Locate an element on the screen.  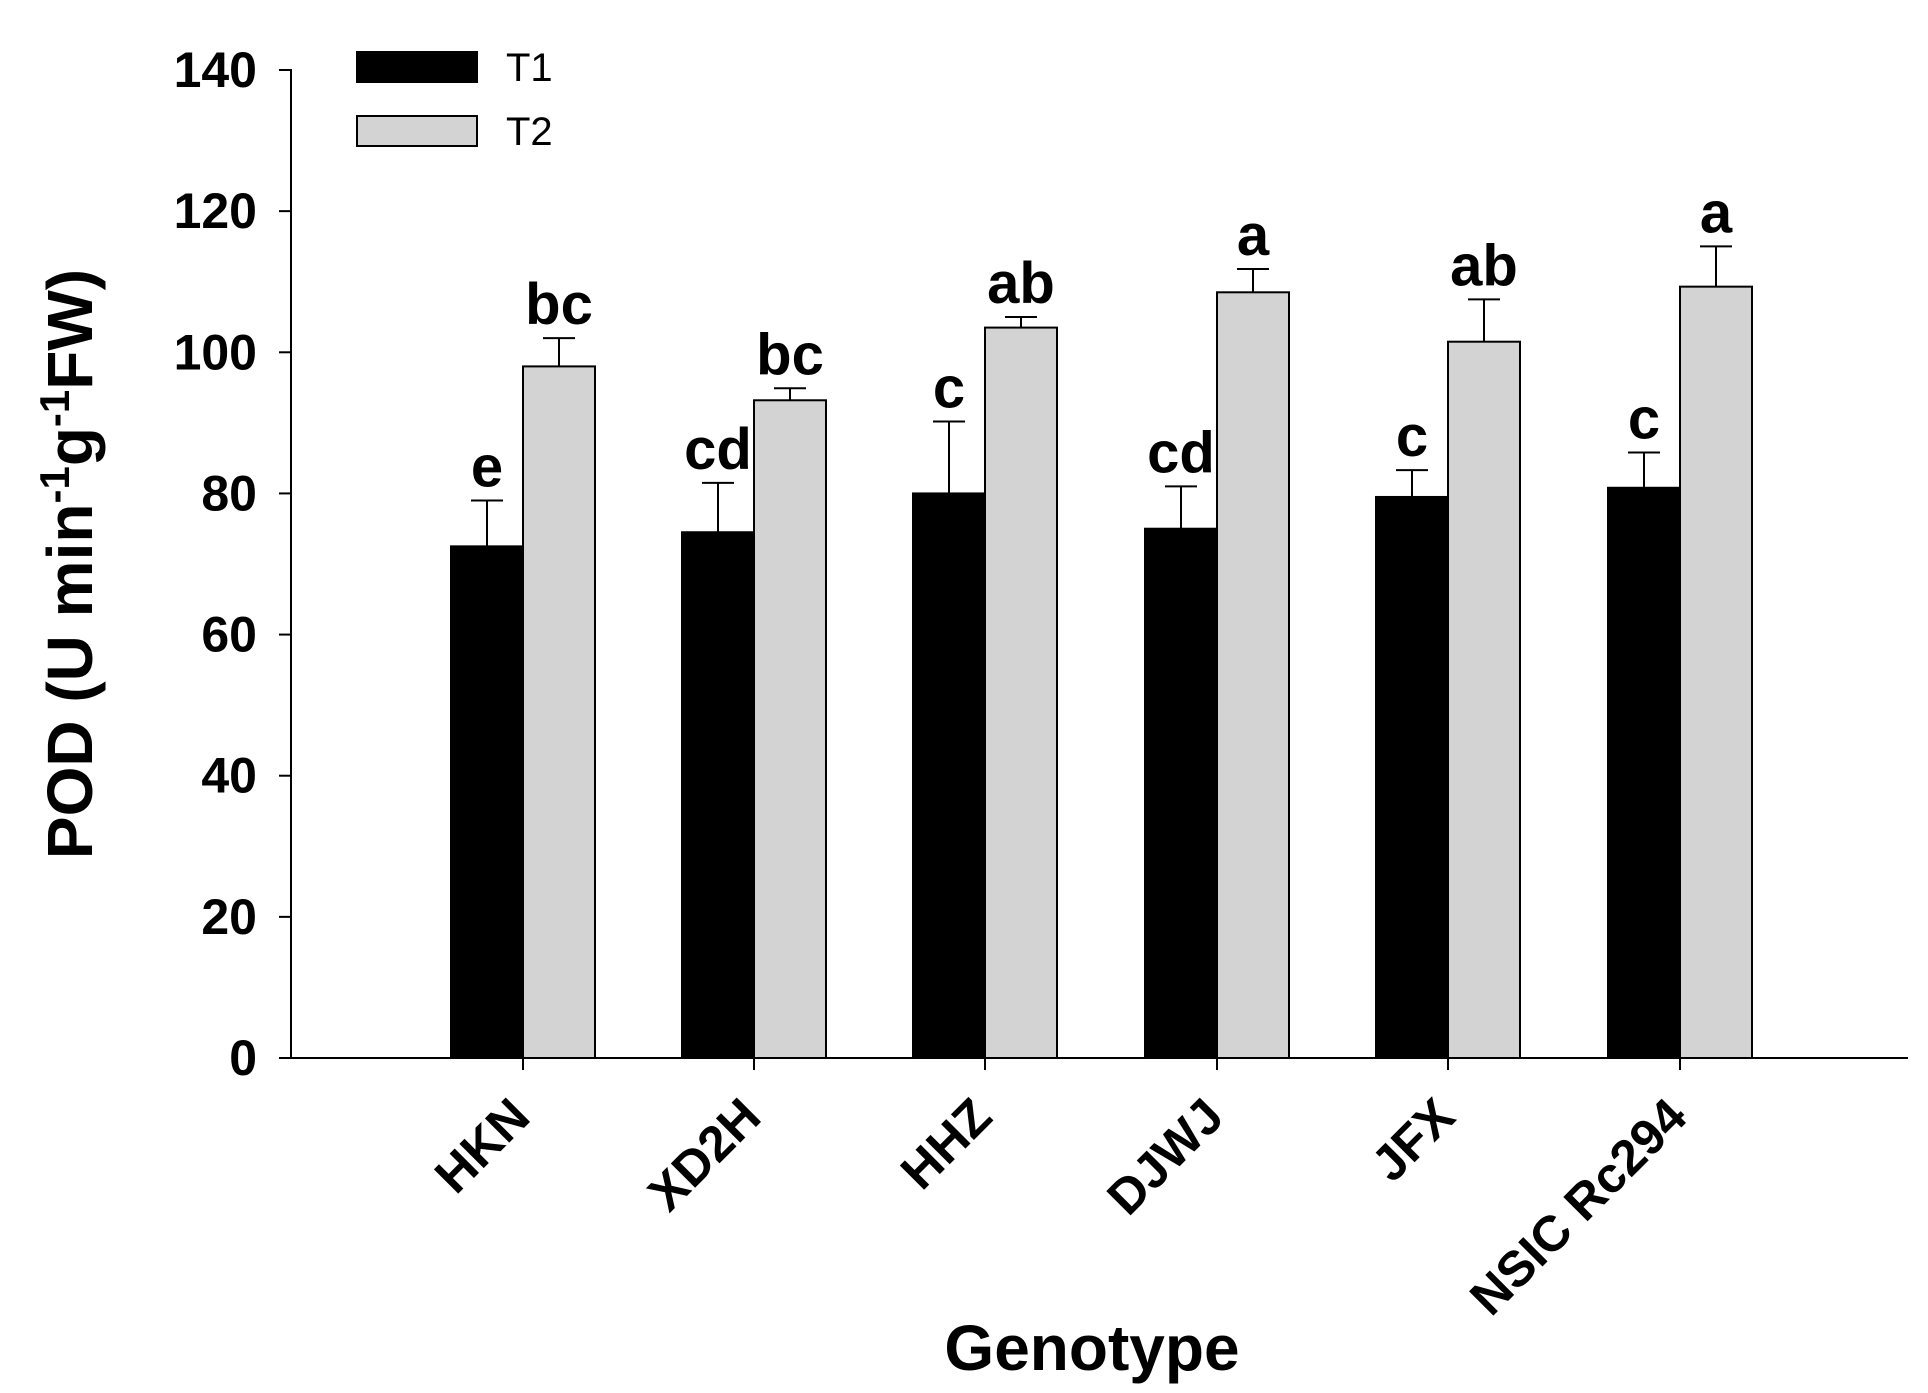
legend-item-t1: T1 is located at coordinates (454, 68).